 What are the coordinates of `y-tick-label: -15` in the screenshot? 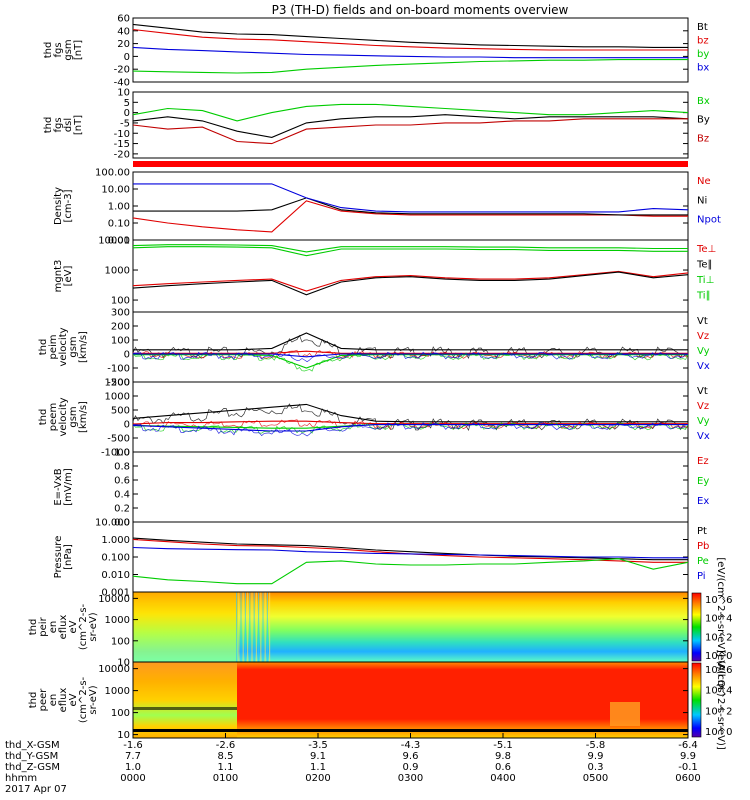 It's located at (122, 144).